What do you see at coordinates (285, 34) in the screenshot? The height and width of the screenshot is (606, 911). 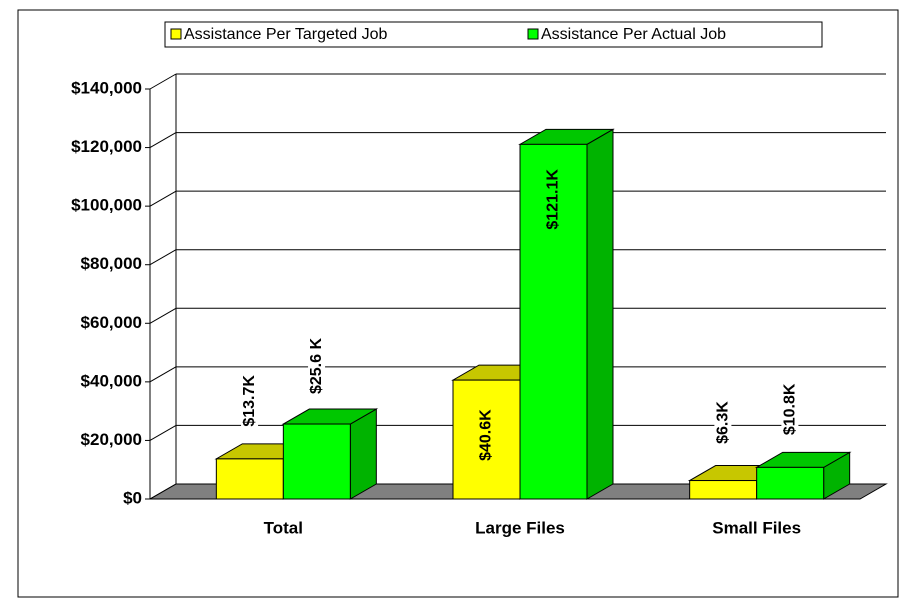 I see `legend-label: Assistance Per Targeted Job` at bounding box center [285, 34].